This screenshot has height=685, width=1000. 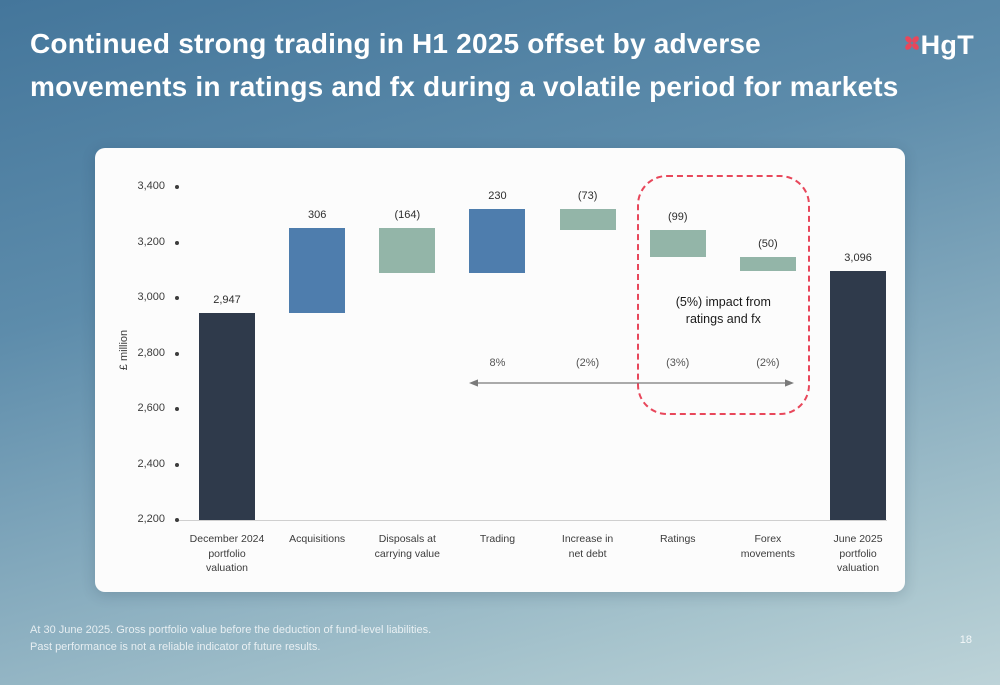 What do you see at coordinates (768, 244) in the screenshot?
I see `bar-value-label-6: (50)` at bounding box center [768, 244].